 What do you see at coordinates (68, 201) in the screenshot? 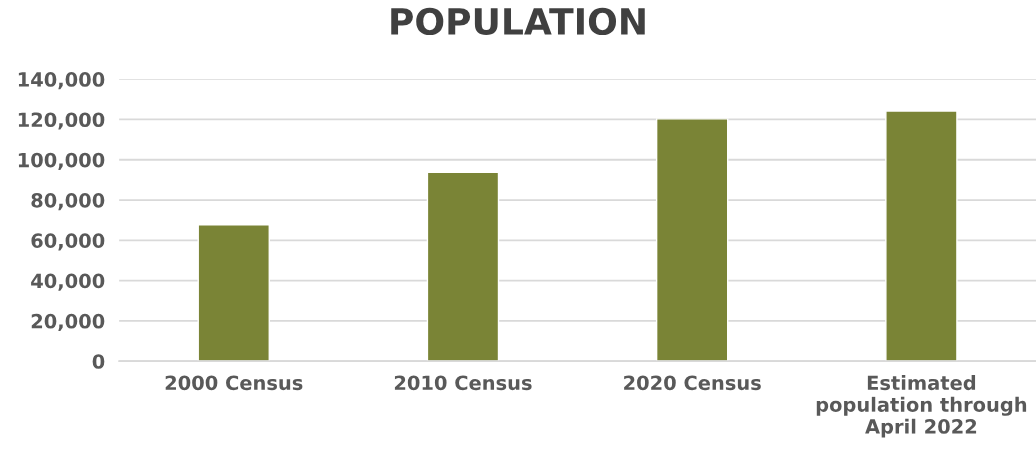
I see `y-tick-label: 80,000` at bounding box center [68, 201].